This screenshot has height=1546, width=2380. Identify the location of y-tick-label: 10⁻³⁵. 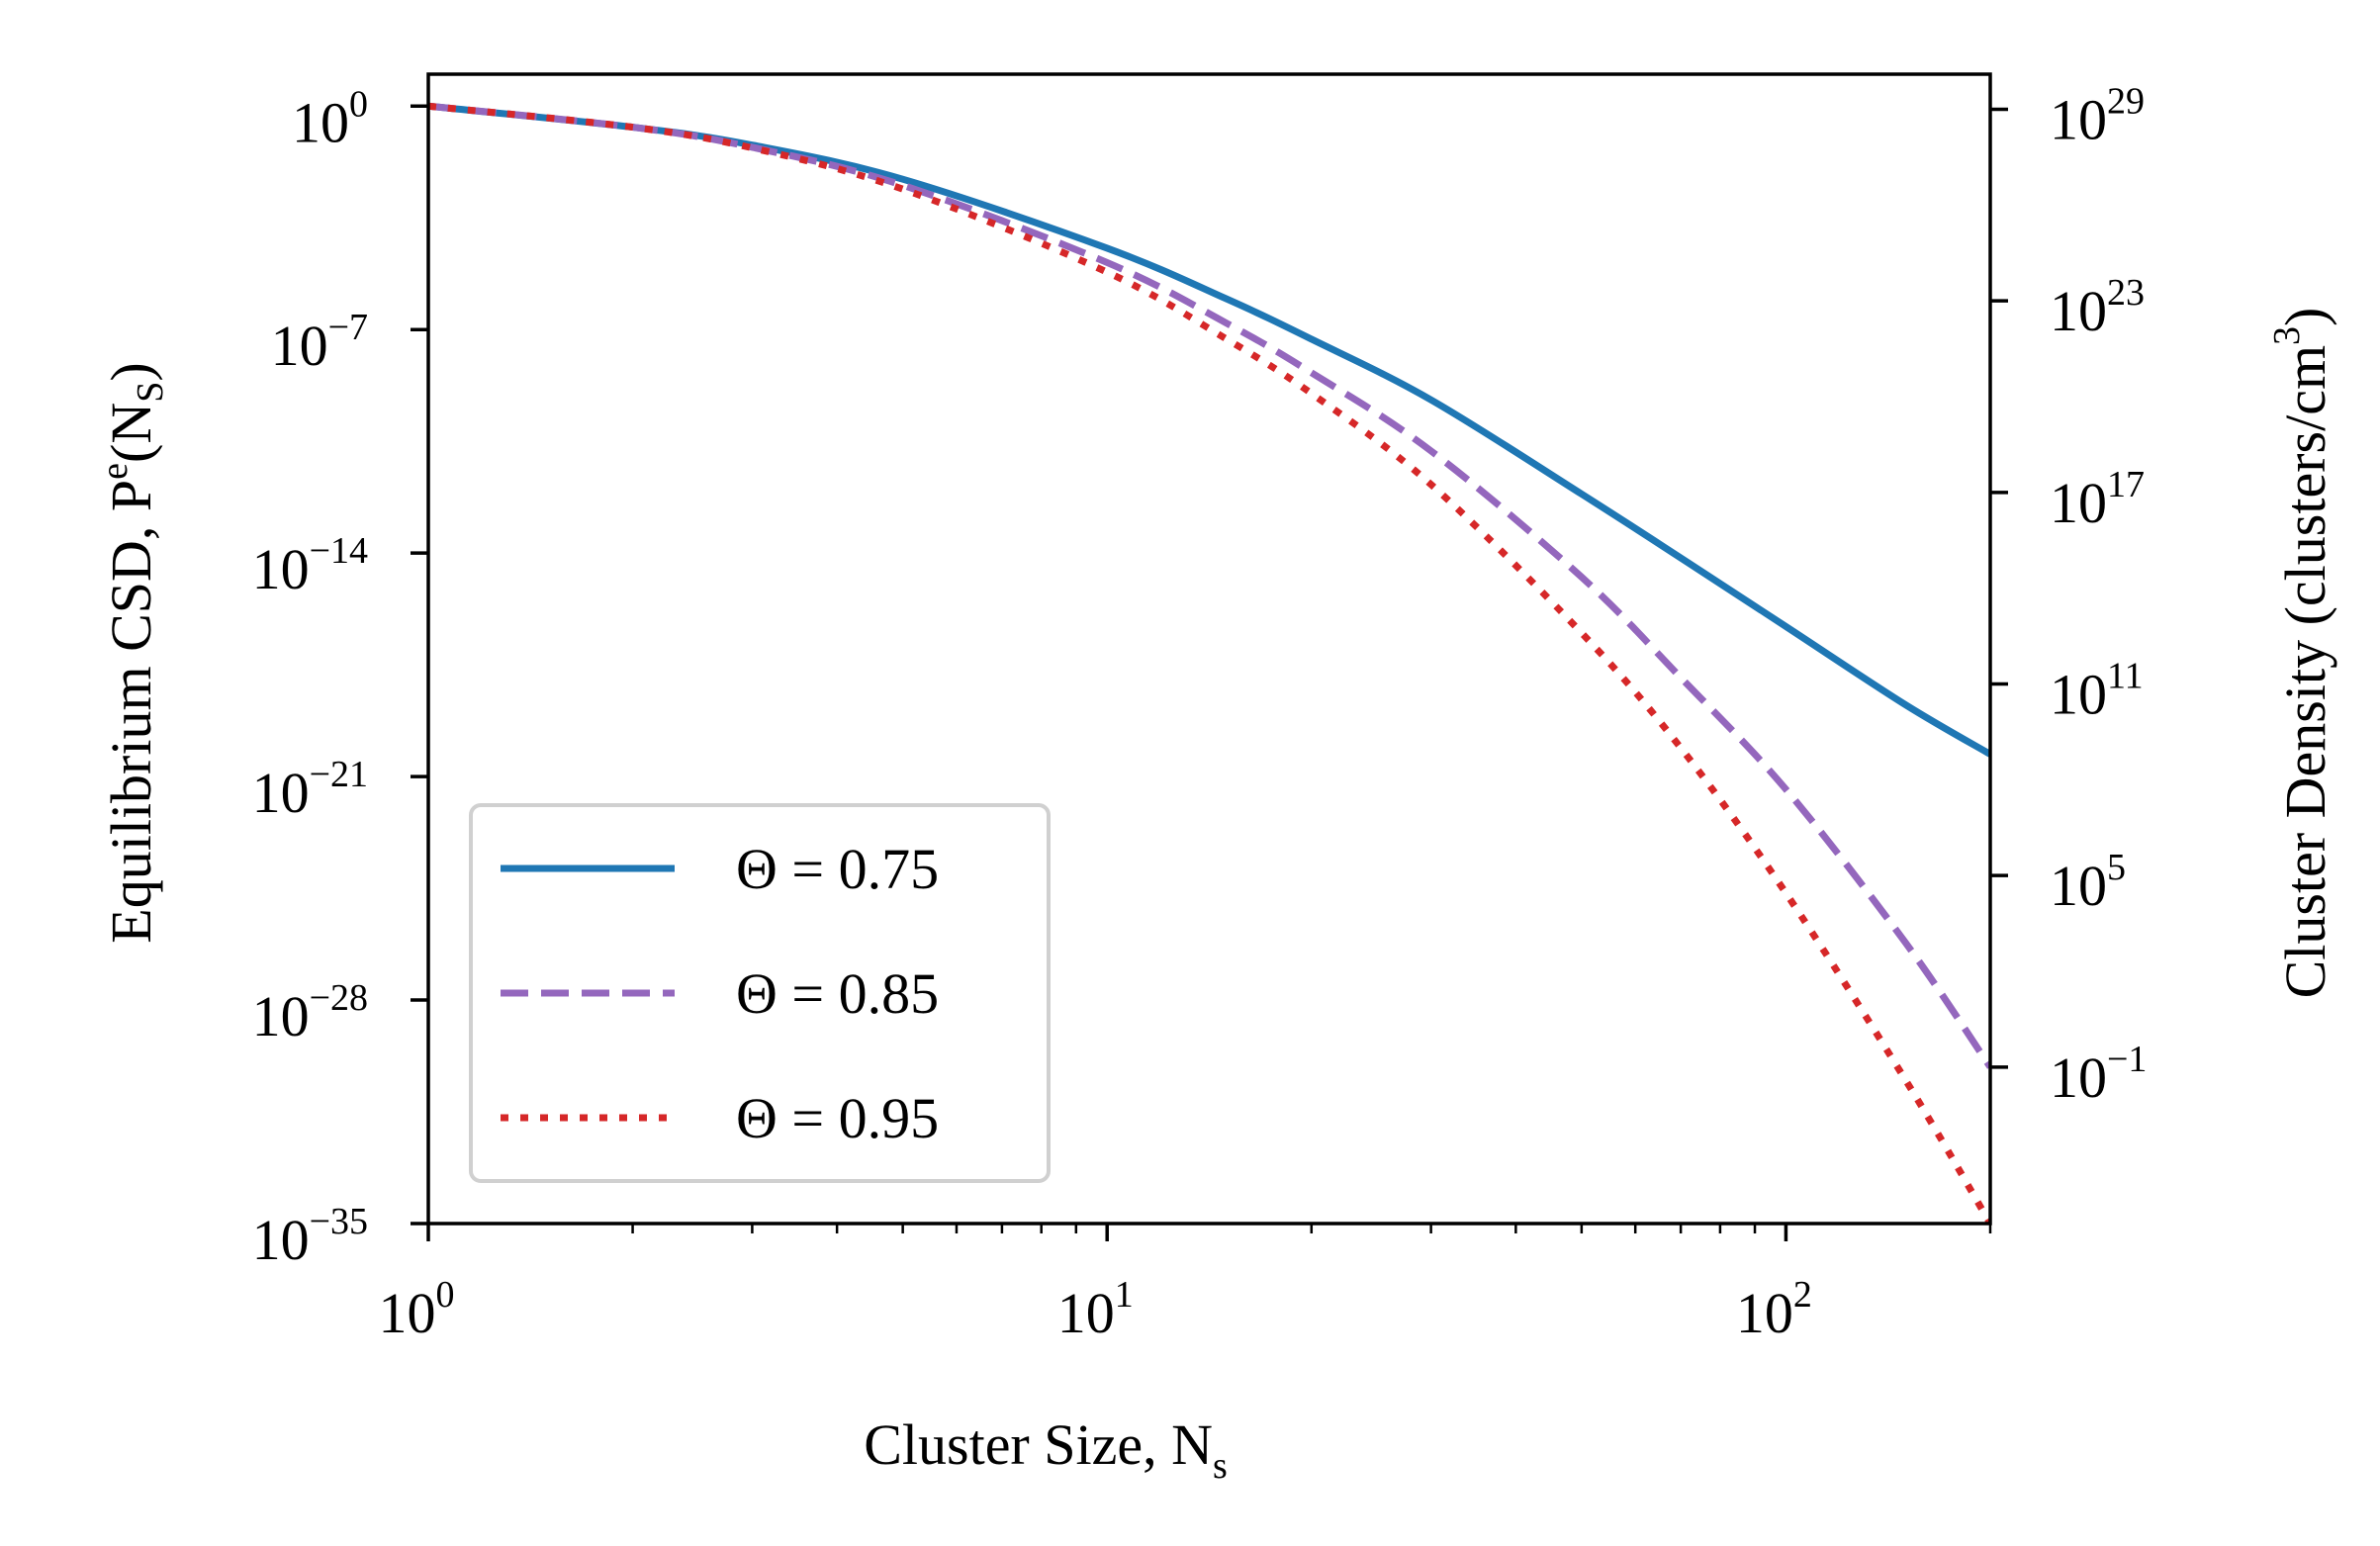
(310, 1236).